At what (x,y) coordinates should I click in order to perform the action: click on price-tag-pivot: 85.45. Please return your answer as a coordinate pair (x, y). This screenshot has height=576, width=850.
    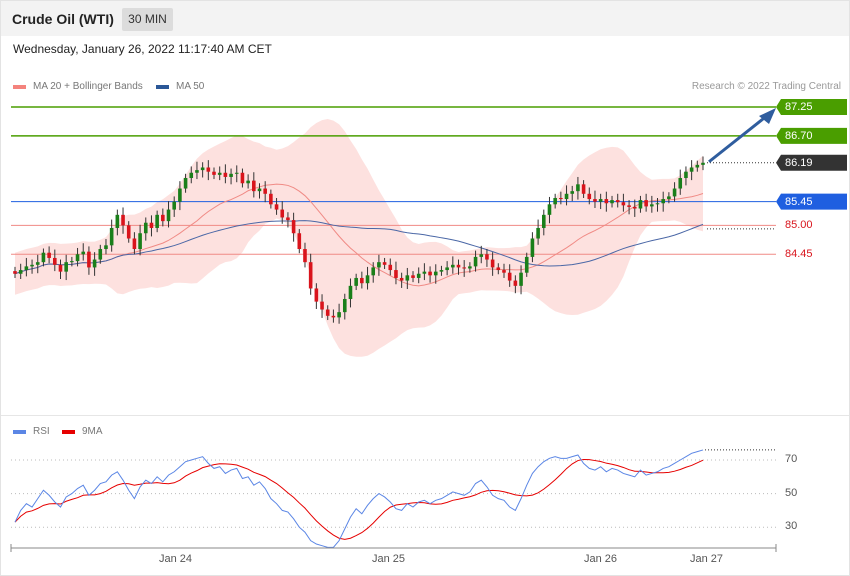
    Looking at the image, I should click on (799, 201).